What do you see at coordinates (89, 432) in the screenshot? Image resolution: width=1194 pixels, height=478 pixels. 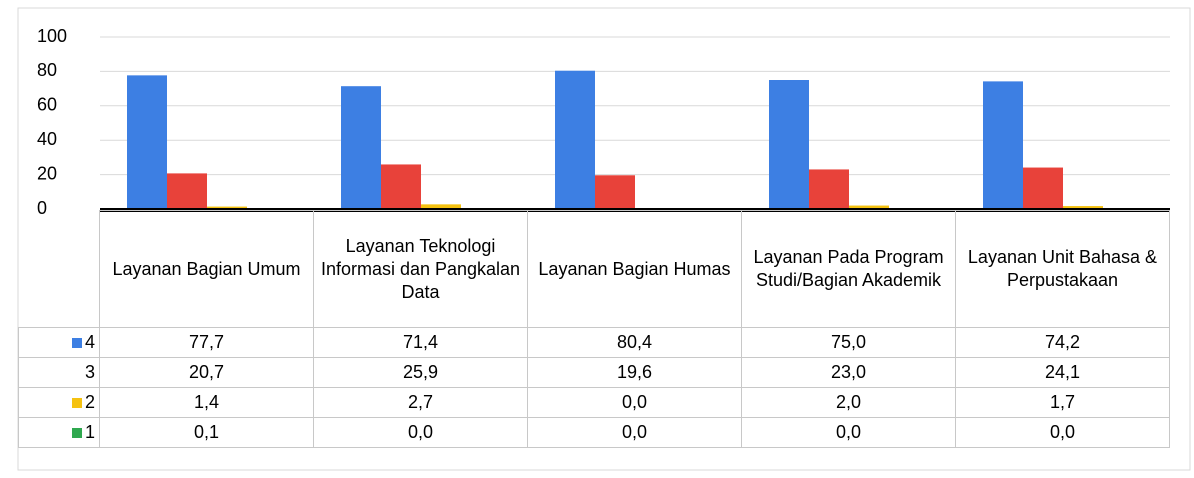 I see `legend-label: 1` at bounding box center [89, 432].